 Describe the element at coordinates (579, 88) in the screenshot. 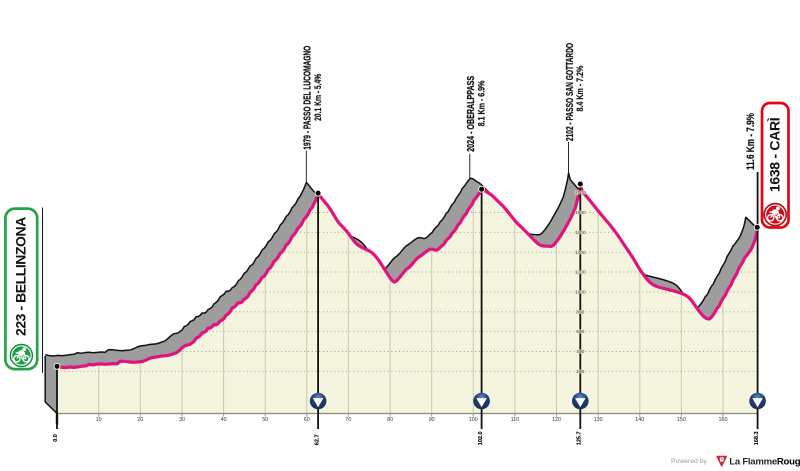

I see `svg-text: 8.4 Km - 7.2%` at that location.